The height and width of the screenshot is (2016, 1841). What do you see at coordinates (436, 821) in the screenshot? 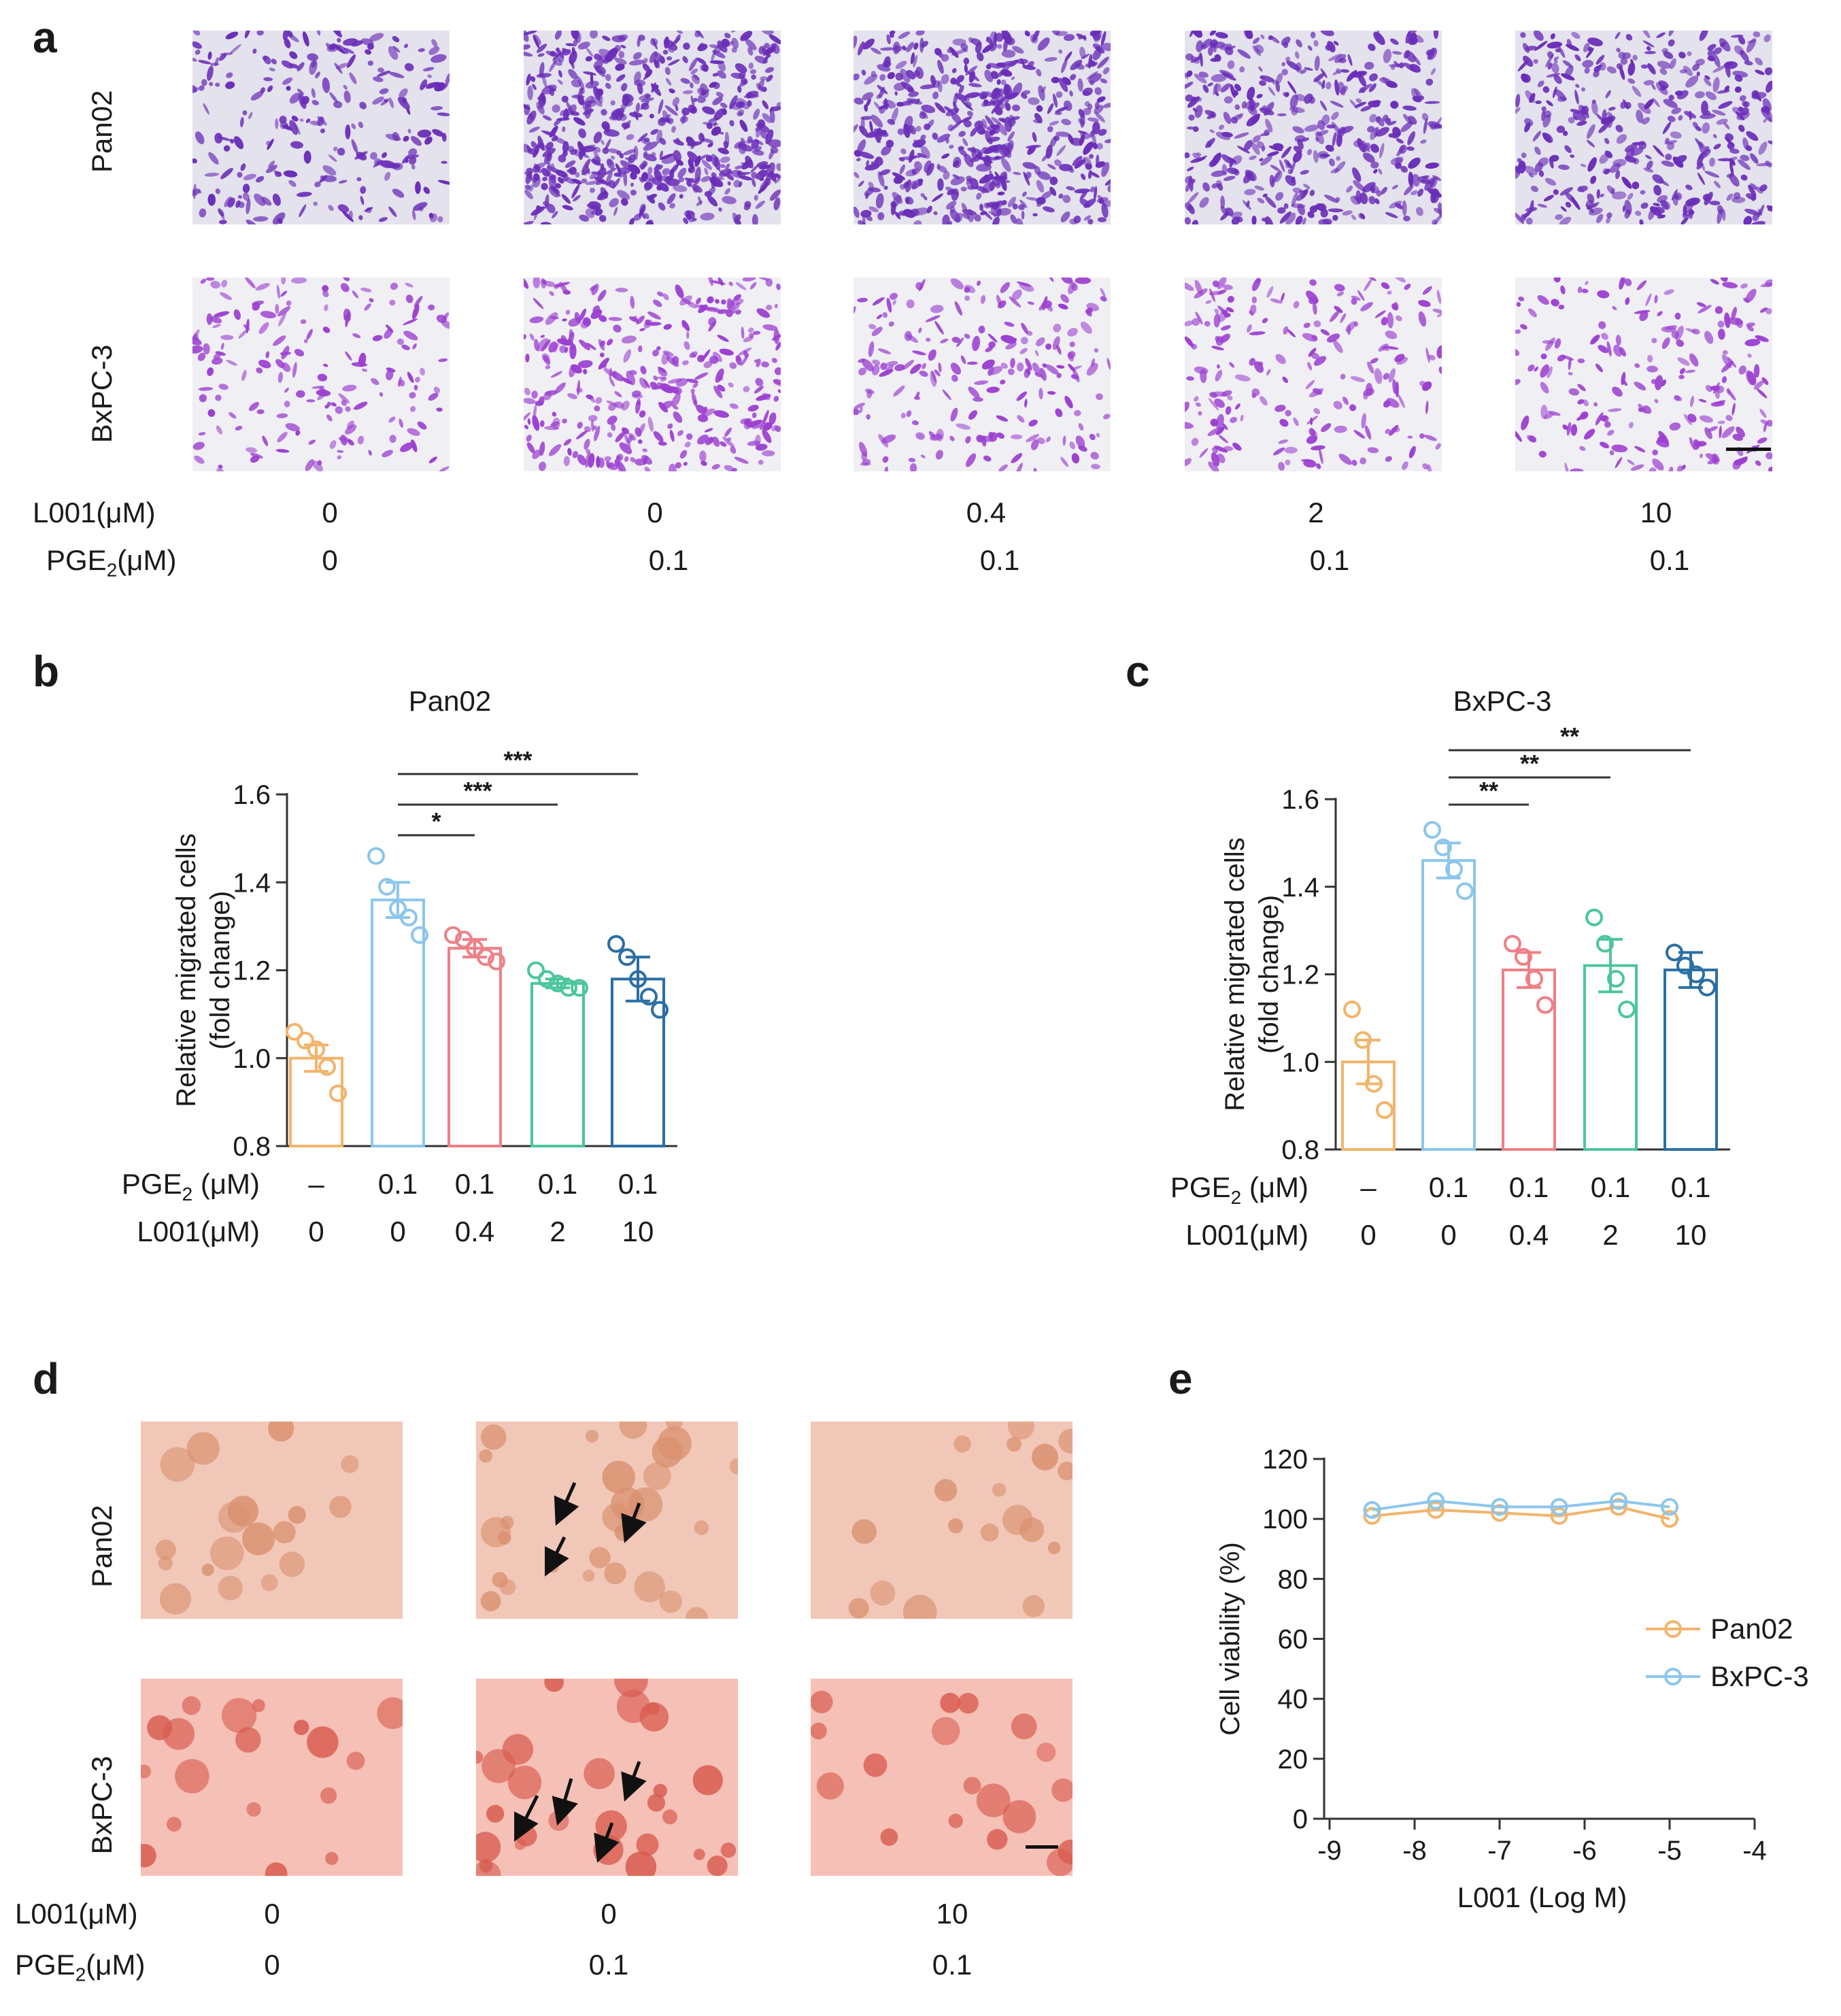
I see `significance-label: *` at bounding box center [436, 821].